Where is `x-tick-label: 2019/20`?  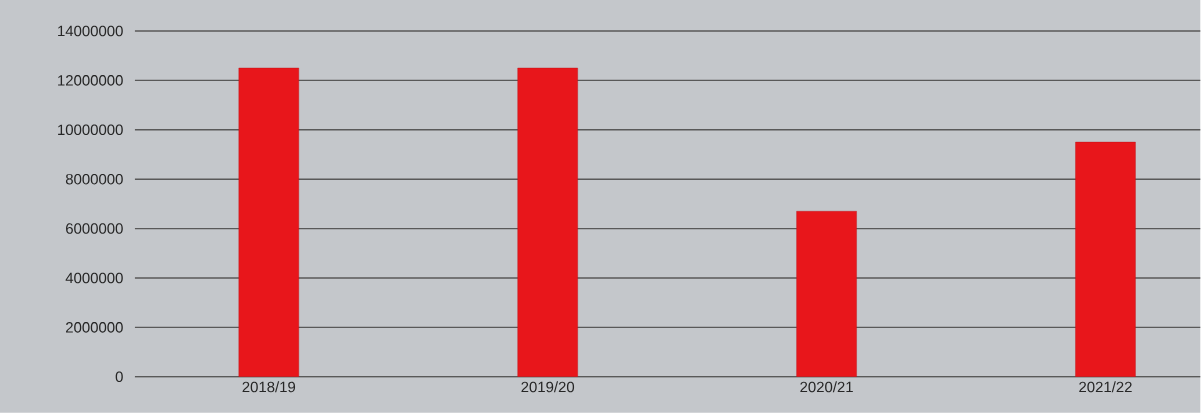
x-tick-label: 2019/20 is located at coordinates (548, 387).